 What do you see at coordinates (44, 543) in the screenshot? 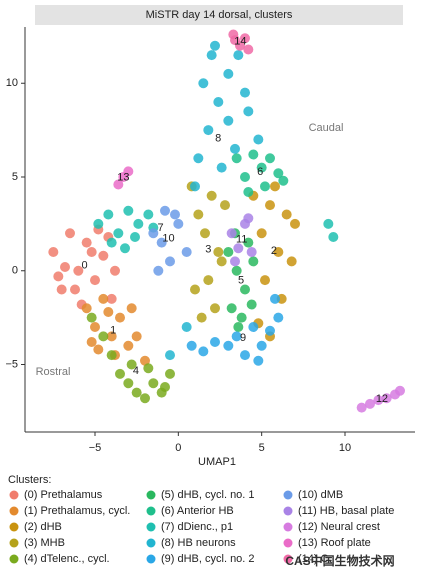
I see `legend-label: (3) MHB` at bounding box center [44, 543].